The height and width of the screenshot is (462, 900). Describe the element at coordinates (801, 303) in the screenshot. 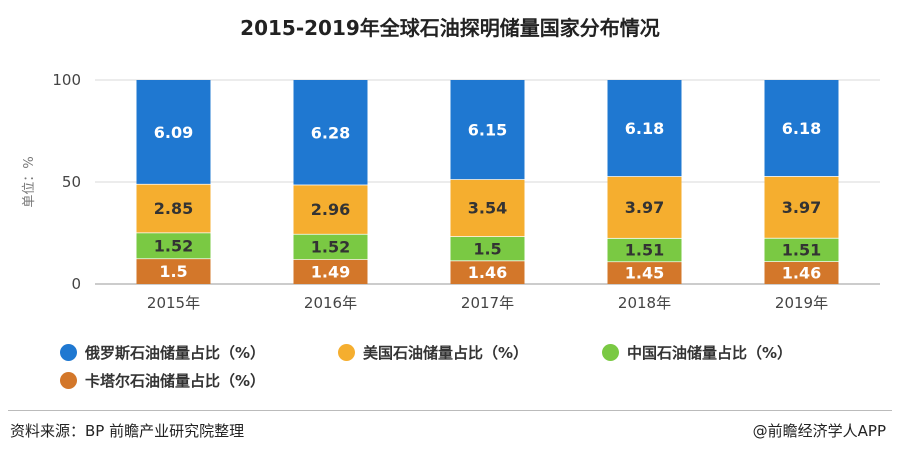

I see `x-tick-label: 2019年` at that location.